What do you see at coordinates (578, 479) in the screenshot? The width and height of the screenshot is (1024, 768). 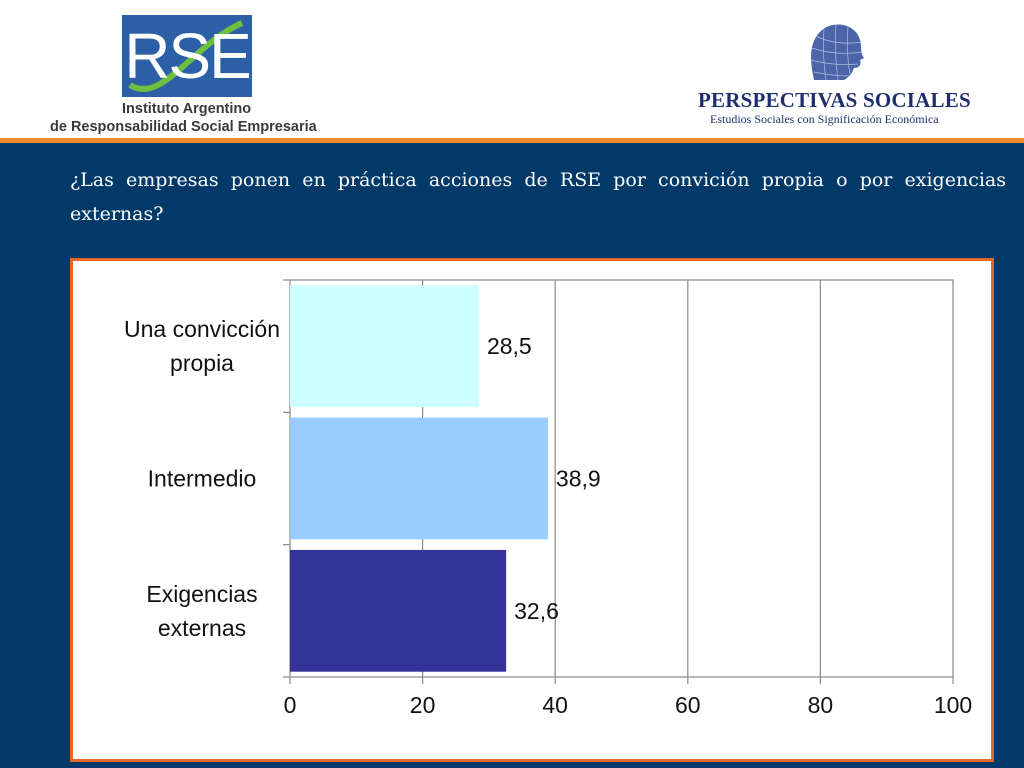 I see `value-label: 38,9` at bounding box center [578, 479].